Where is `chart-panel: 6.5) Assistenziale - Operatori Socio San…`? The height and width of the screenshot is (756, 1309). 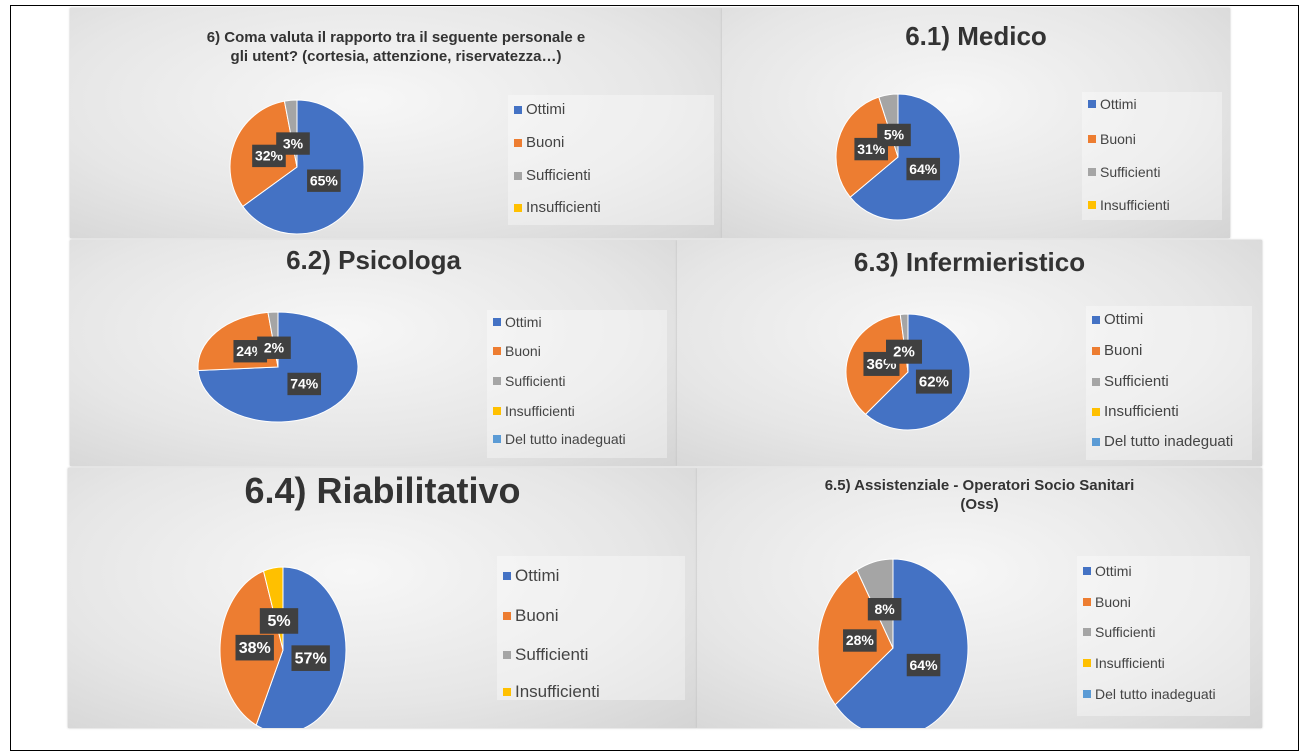 chart-panel: 6.5) Assistenziale - Operatori Socio San… is located at coordinates (979, 598).